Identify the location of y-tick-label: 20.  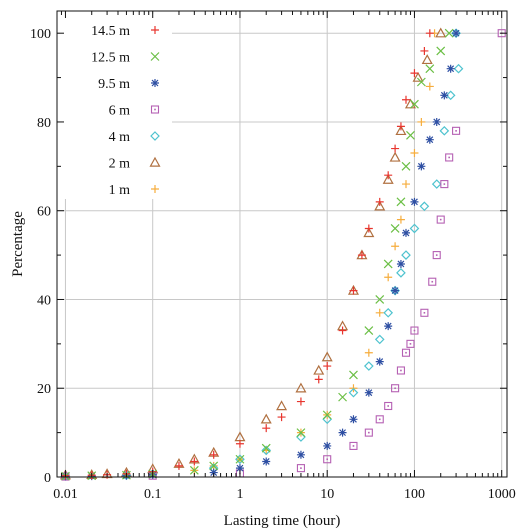
(44, 389).